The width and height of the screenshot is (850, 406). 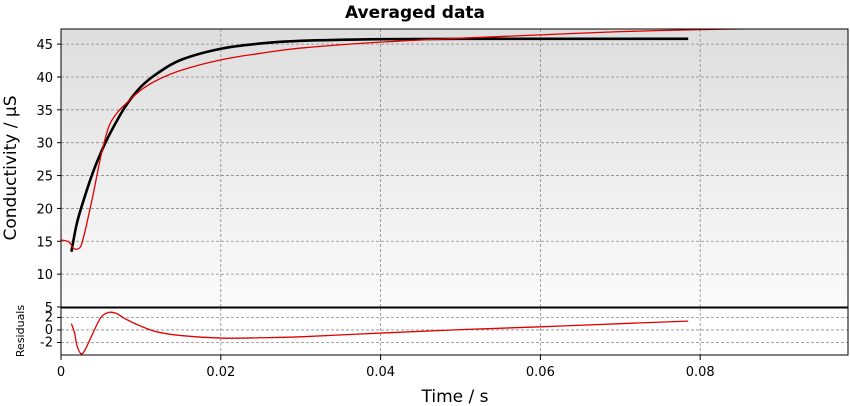 What do you see at coordinates (46, 342) in the screenshot?
I see `residual-y-tick-label: -2` at bounding box center [46, 342].